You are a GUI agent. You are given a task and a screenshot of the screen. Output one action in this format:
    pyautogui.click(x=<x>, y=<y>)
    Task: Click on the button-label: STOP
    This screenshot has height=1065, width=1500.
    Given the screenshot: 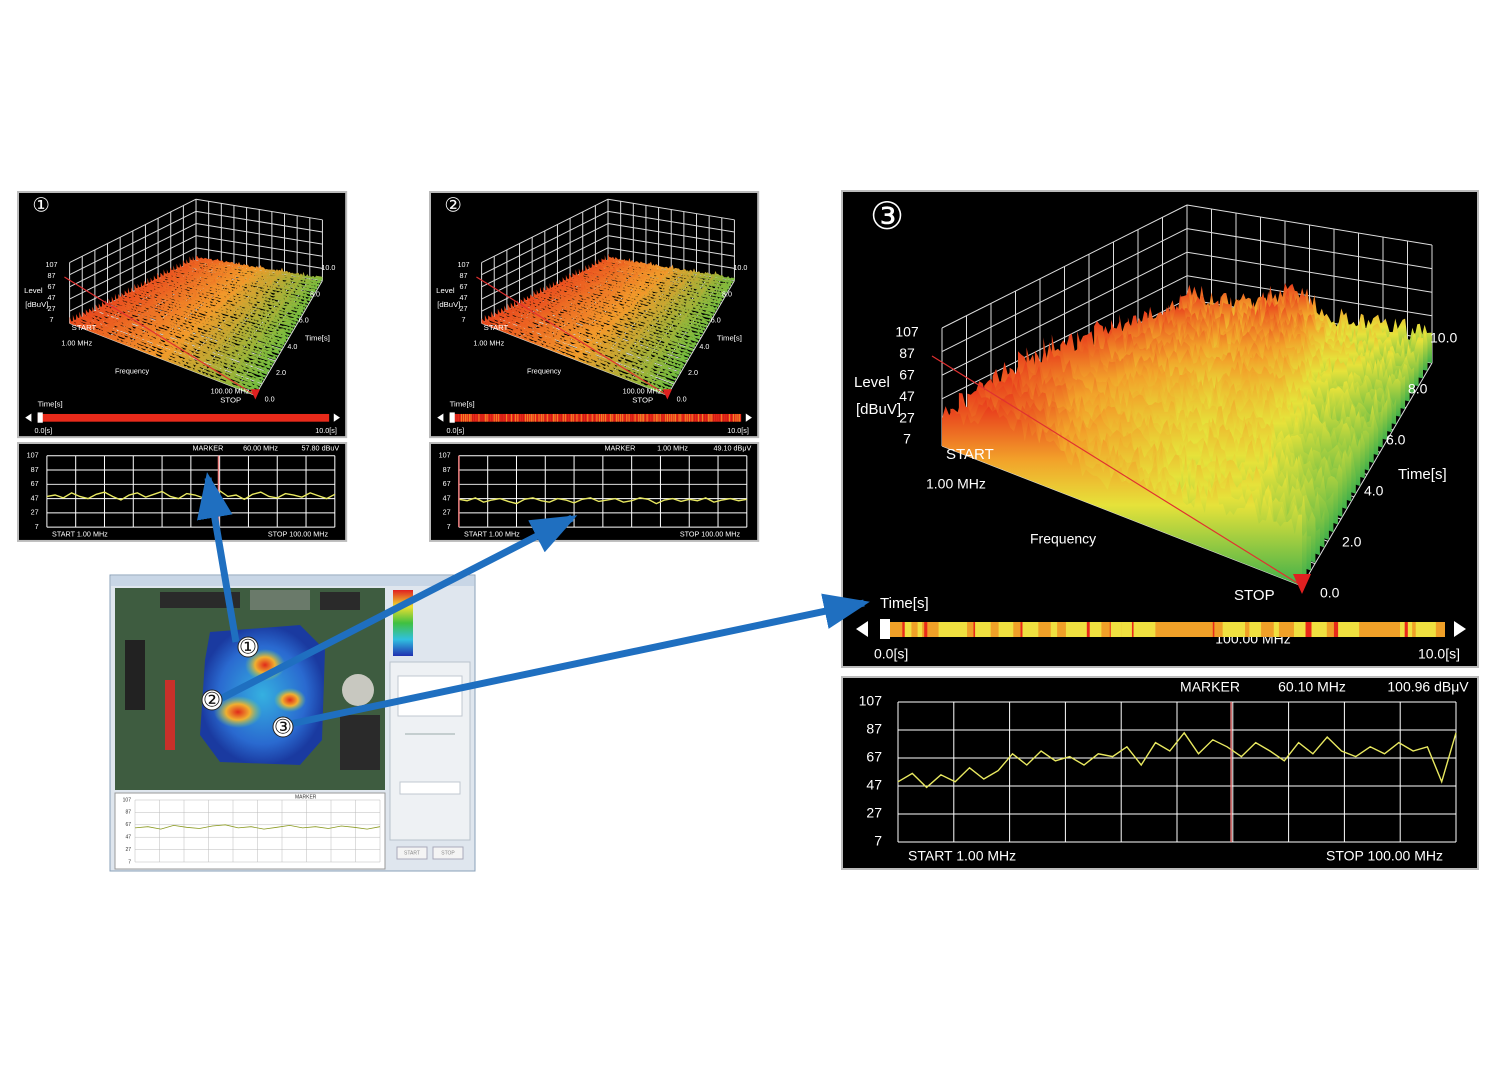 What is the action you would take?
    pyautogui.click(x=448, y=853)
    